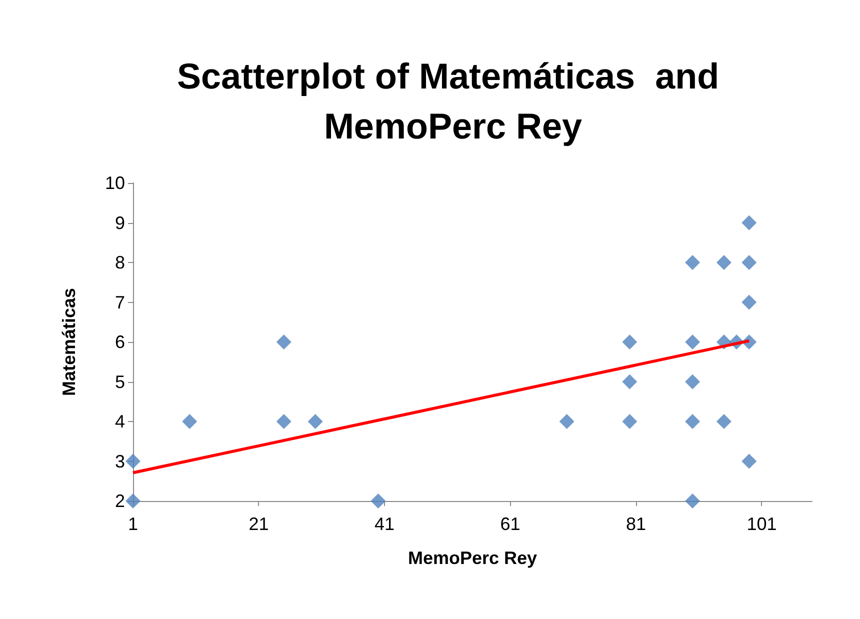 The height and width of the screenshot is (619, 860). What do you see at coordinates (119, 342) in the screenshot?
I see `y-tick-label: 6` at bounding box center [119, 342].